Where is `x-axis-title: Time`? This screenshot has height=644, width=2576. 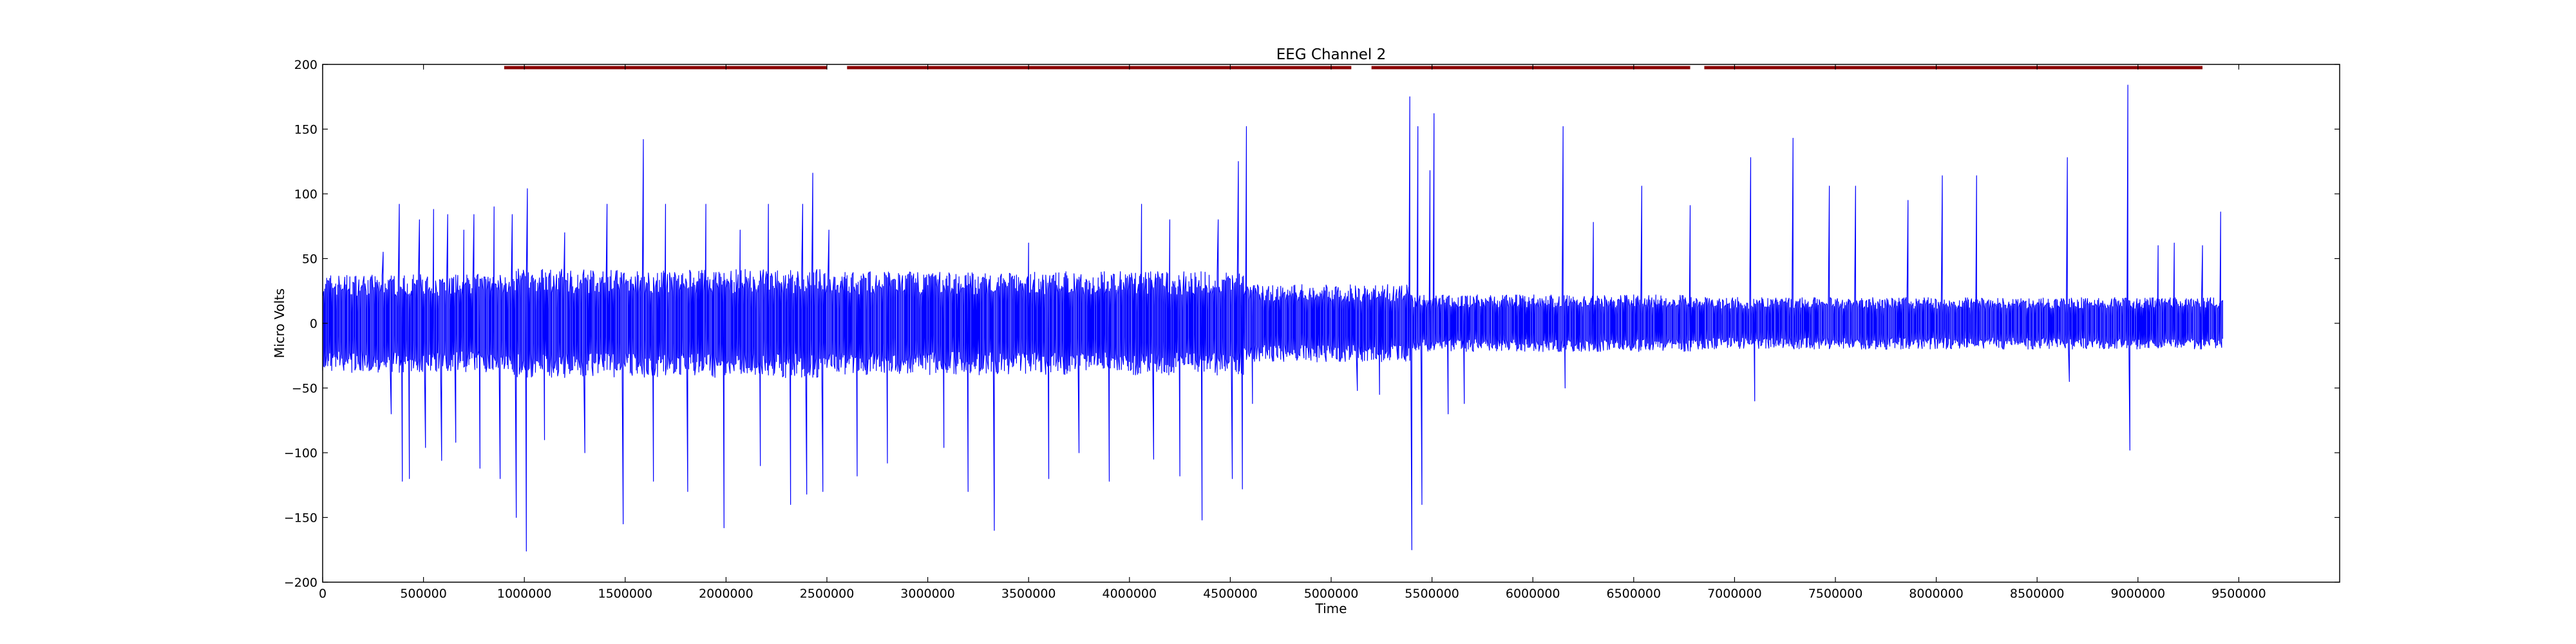
x-axis-title: Time is located at coordinates (1331, 608).